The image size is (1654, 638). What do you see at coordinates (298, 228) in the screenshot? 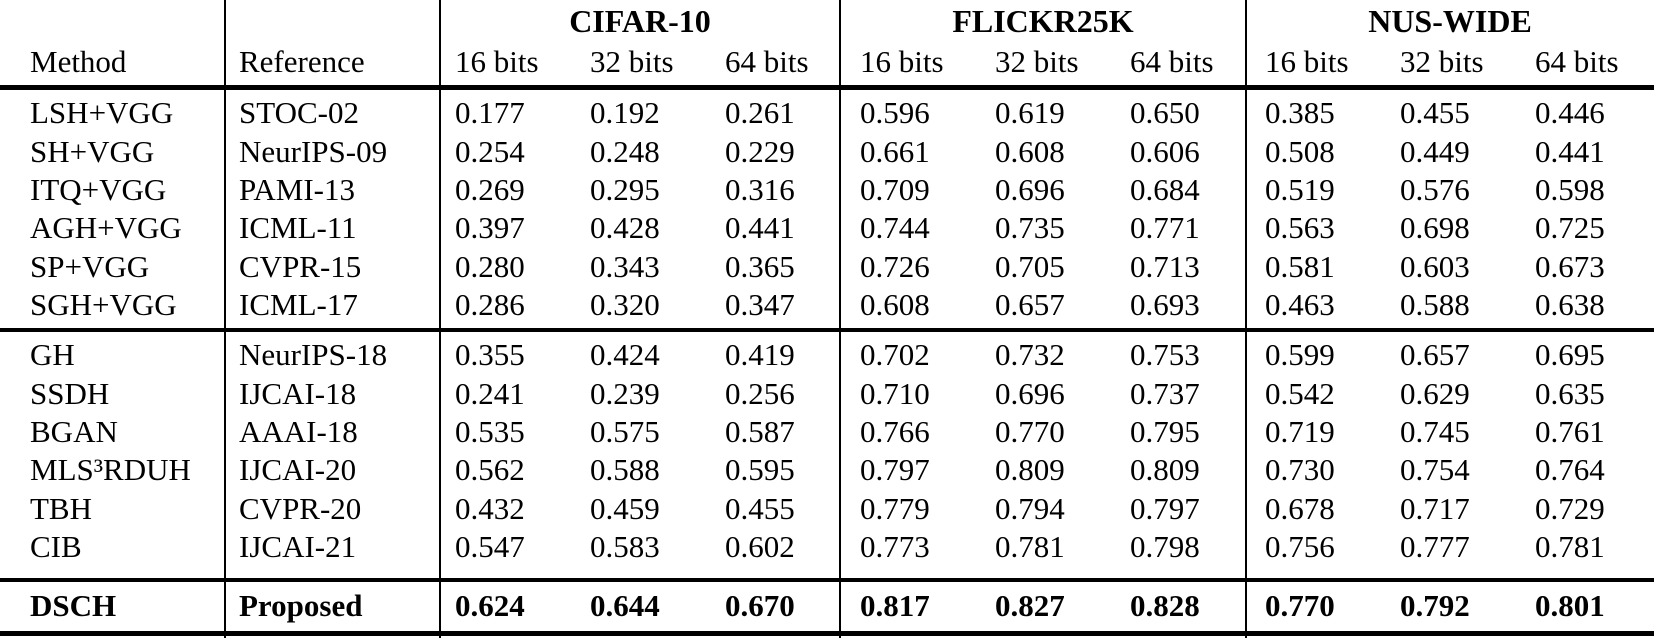
I see `reference-venue: ICML-11` at bounding box center [298, 228].